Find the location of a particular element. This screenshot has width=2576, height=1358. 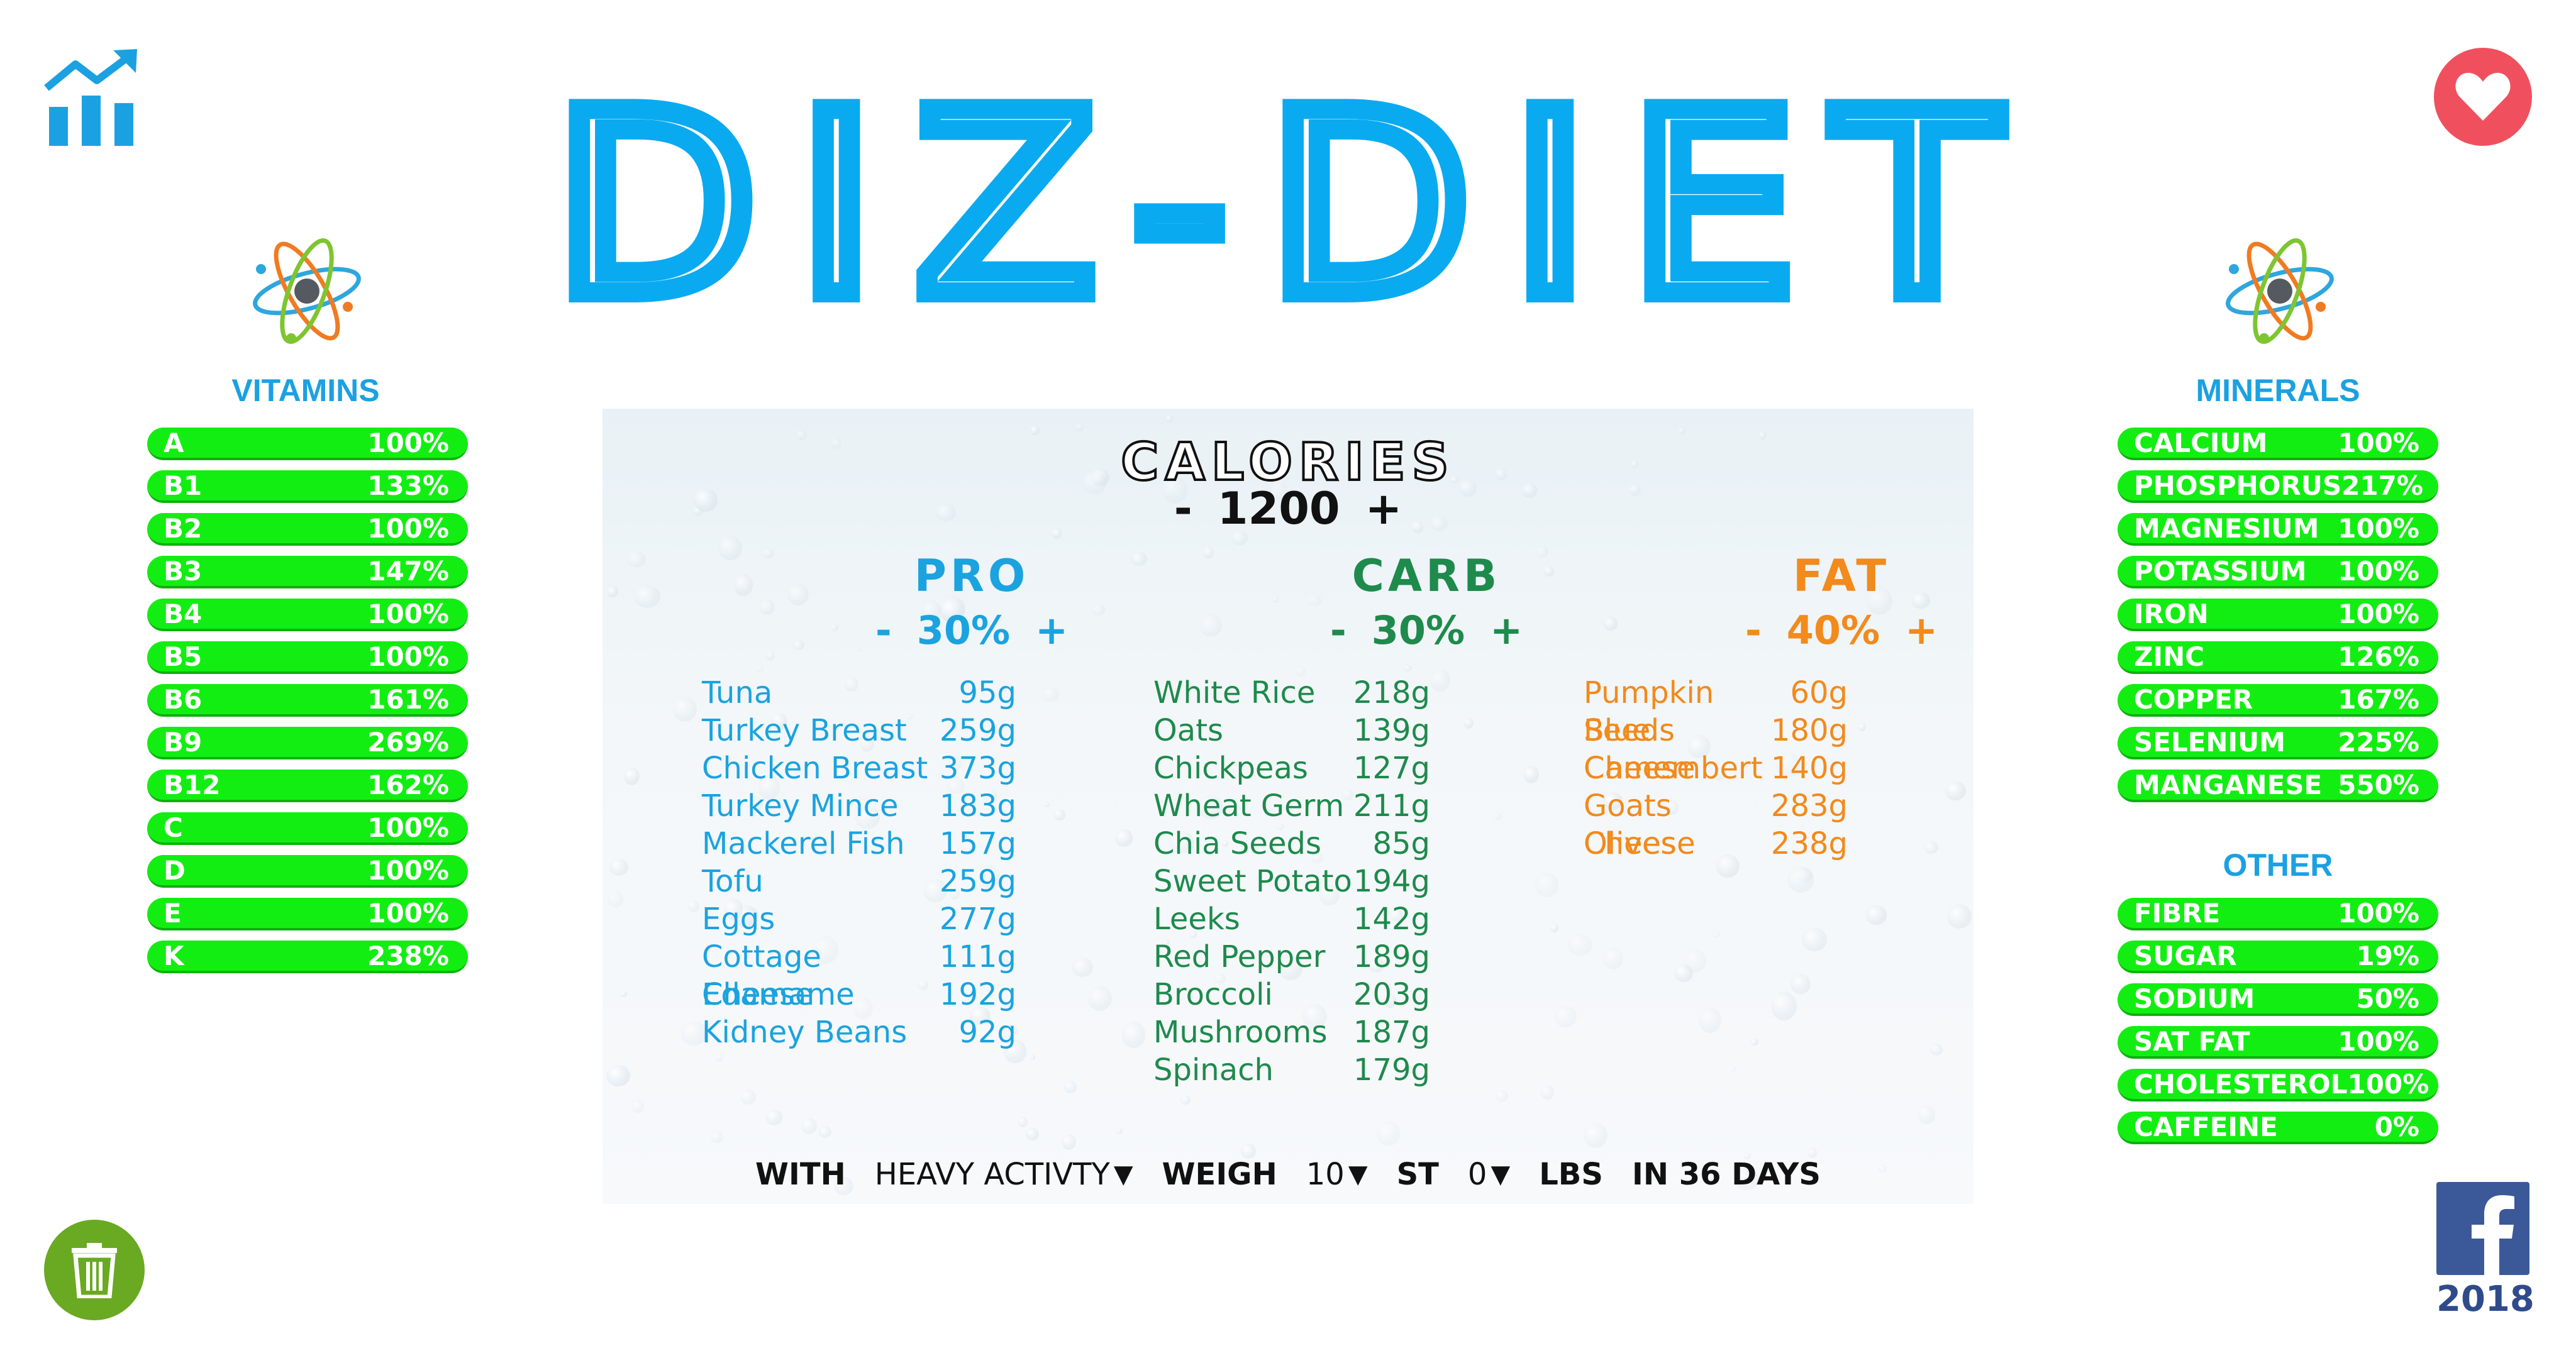

food-amount: 179g is located at coordinates (1391, 1070).